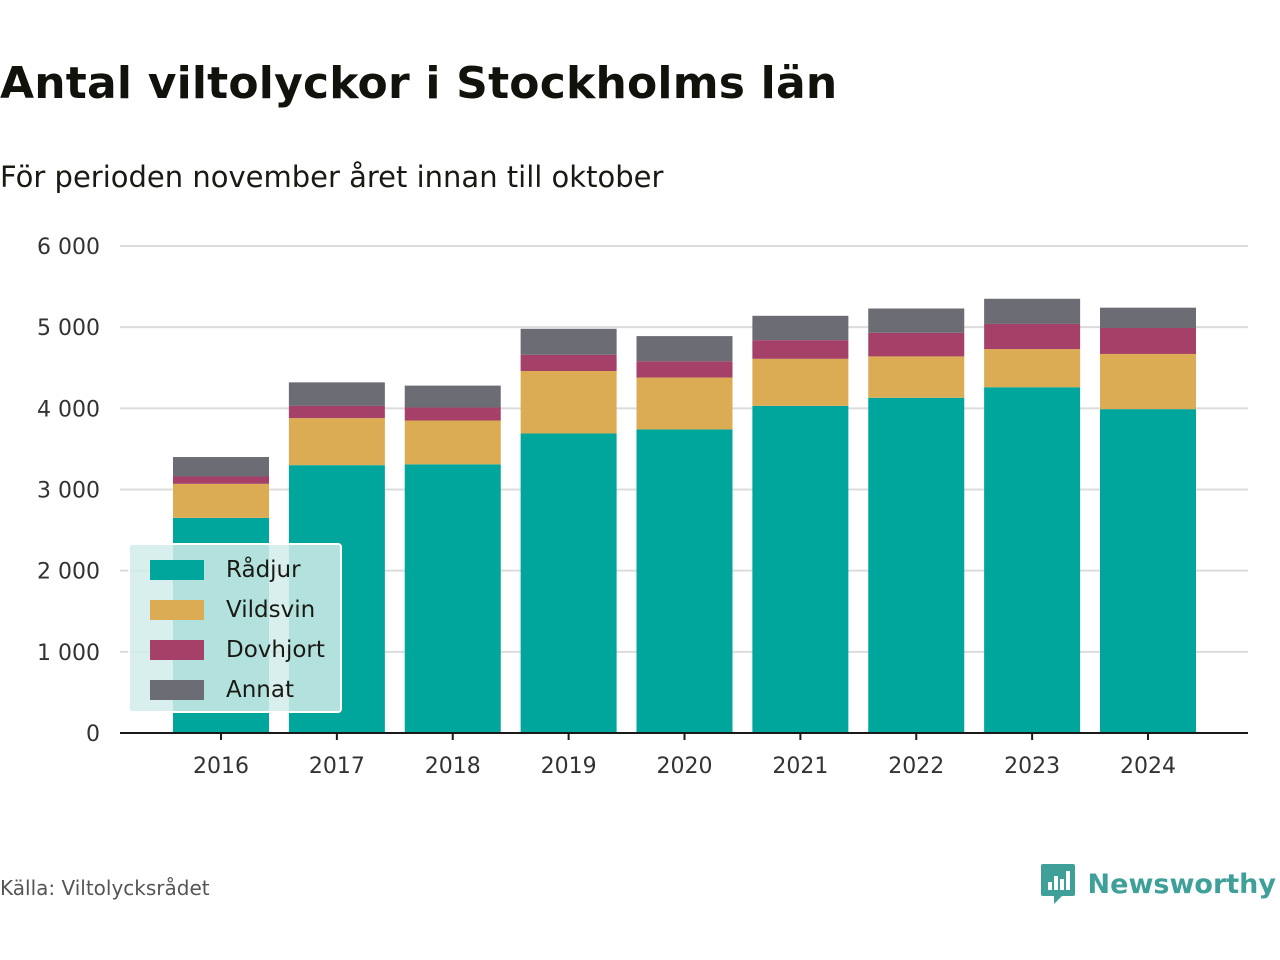  I want to click on bar-segment-radjur-2022, so click(916, 565).